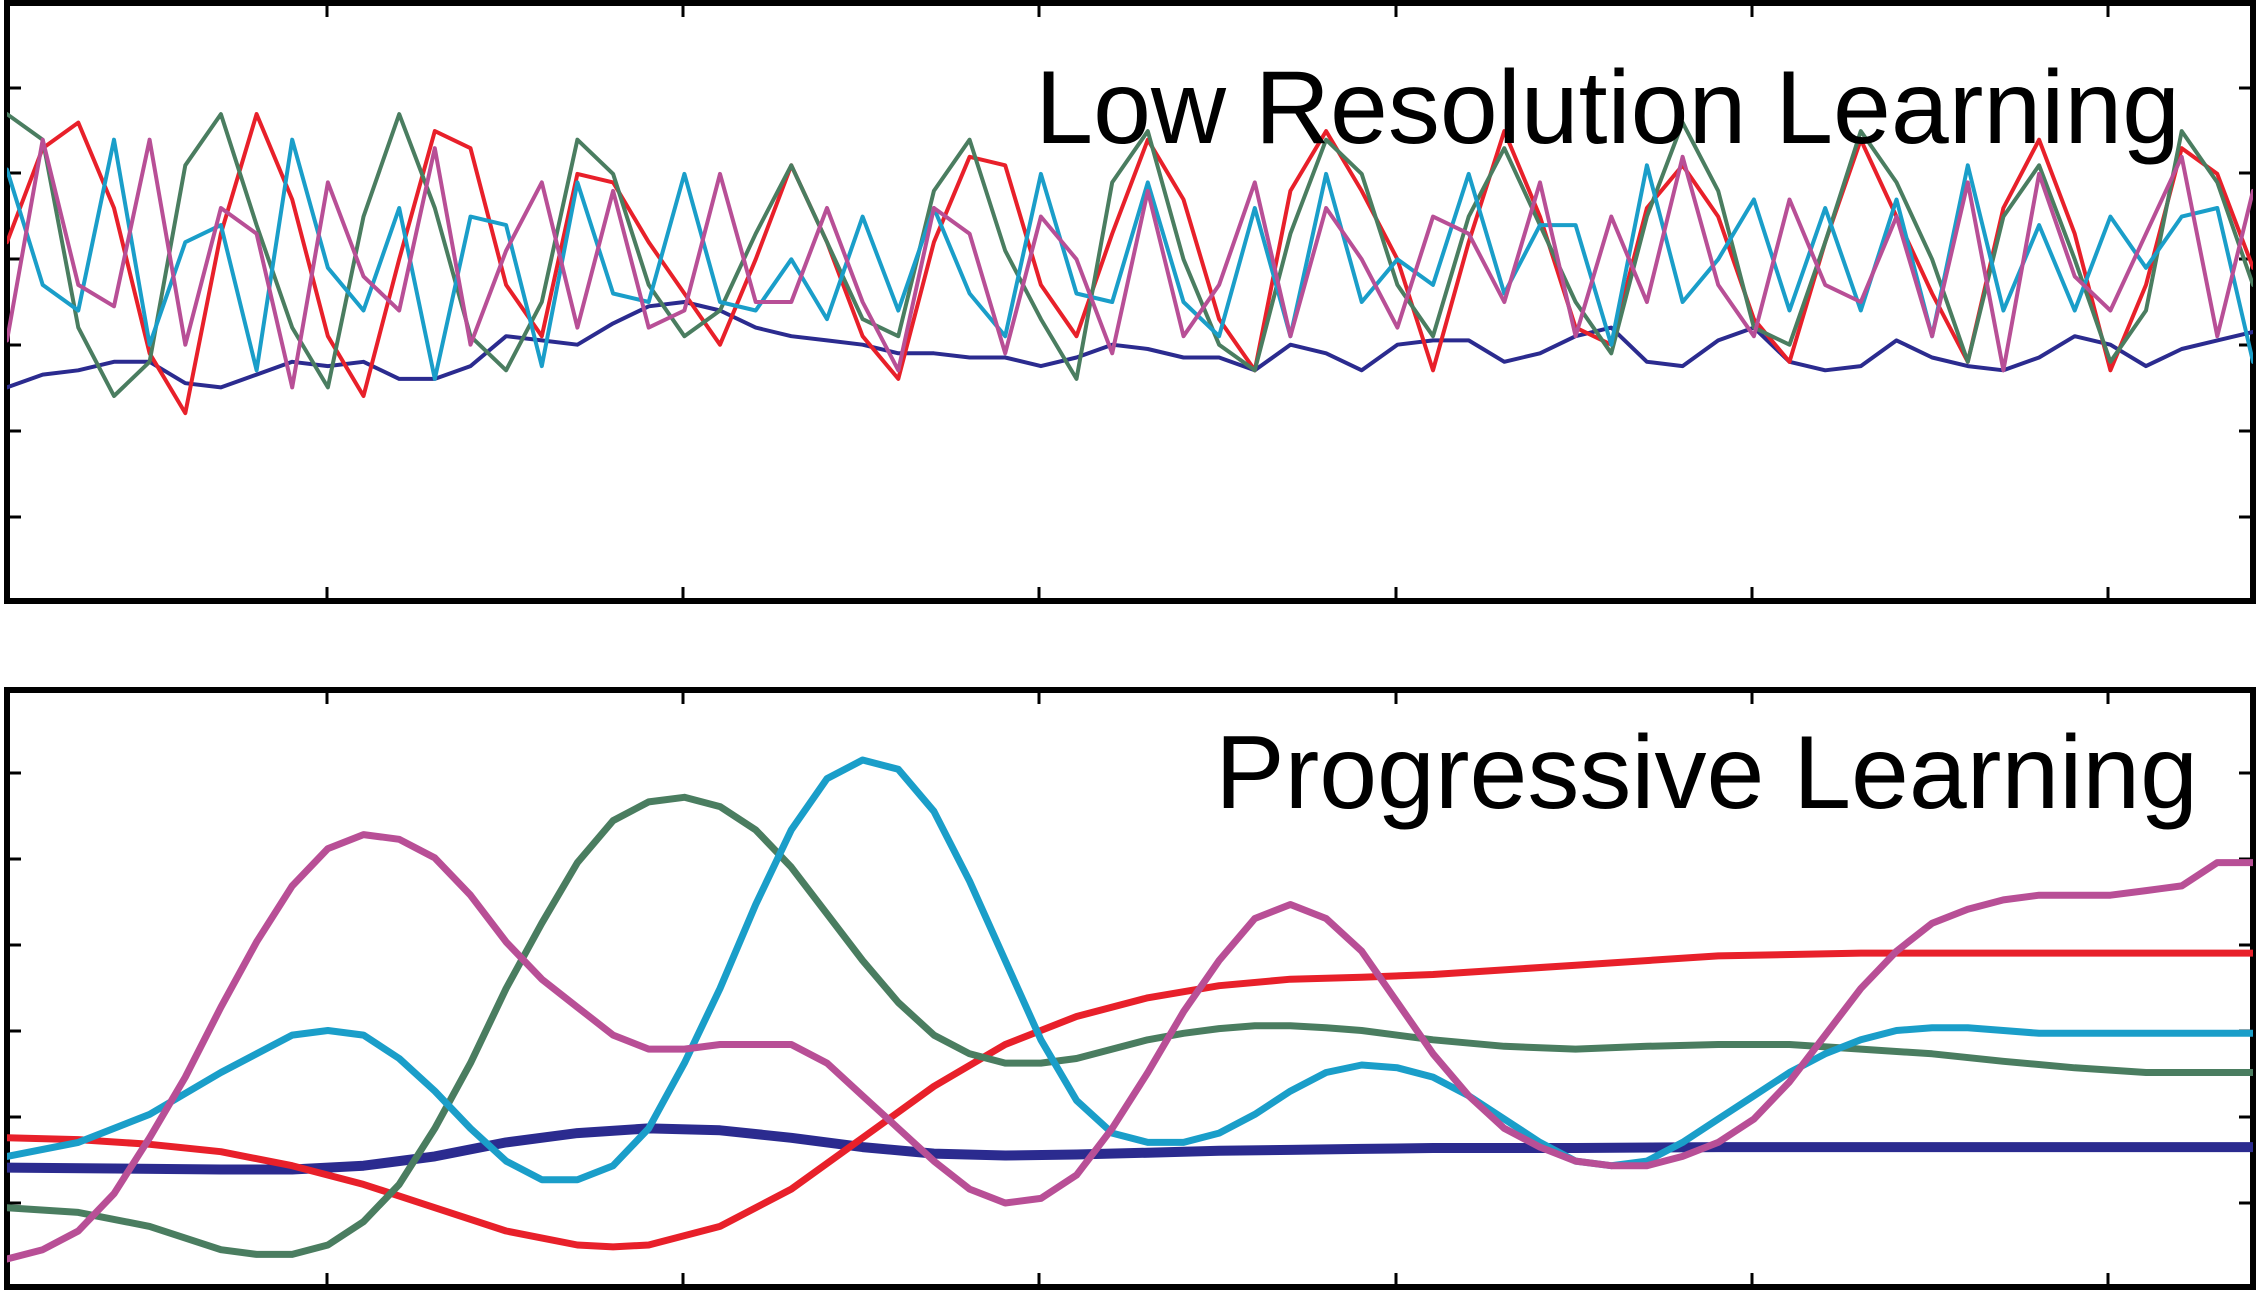 The width and height of the screenshot is (2257, 1291). What do you see at coordinates (1607, 108) in the screenshot?
I see `chart-title: Low Resolution Learning` at bounding box center [1607, 108].